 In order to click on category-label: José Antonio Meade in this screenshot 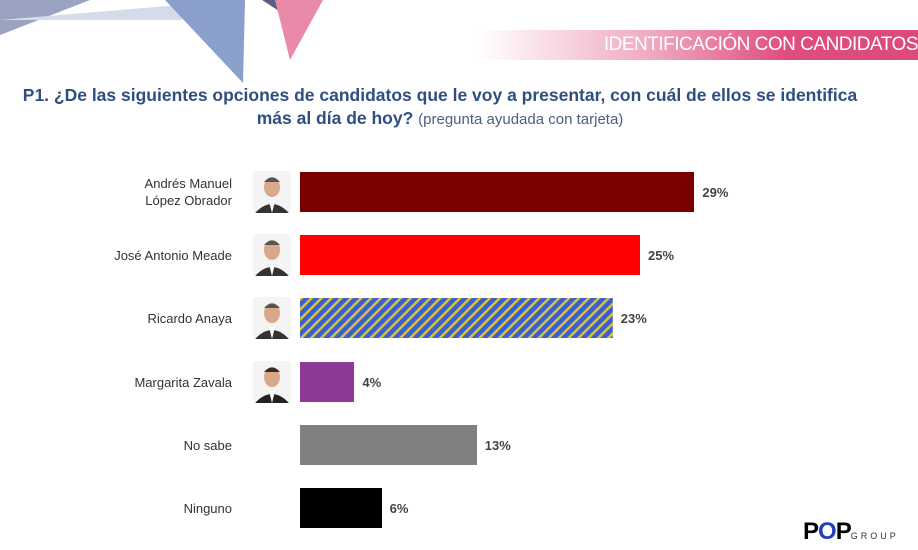, I will do `click(173, 255)`.